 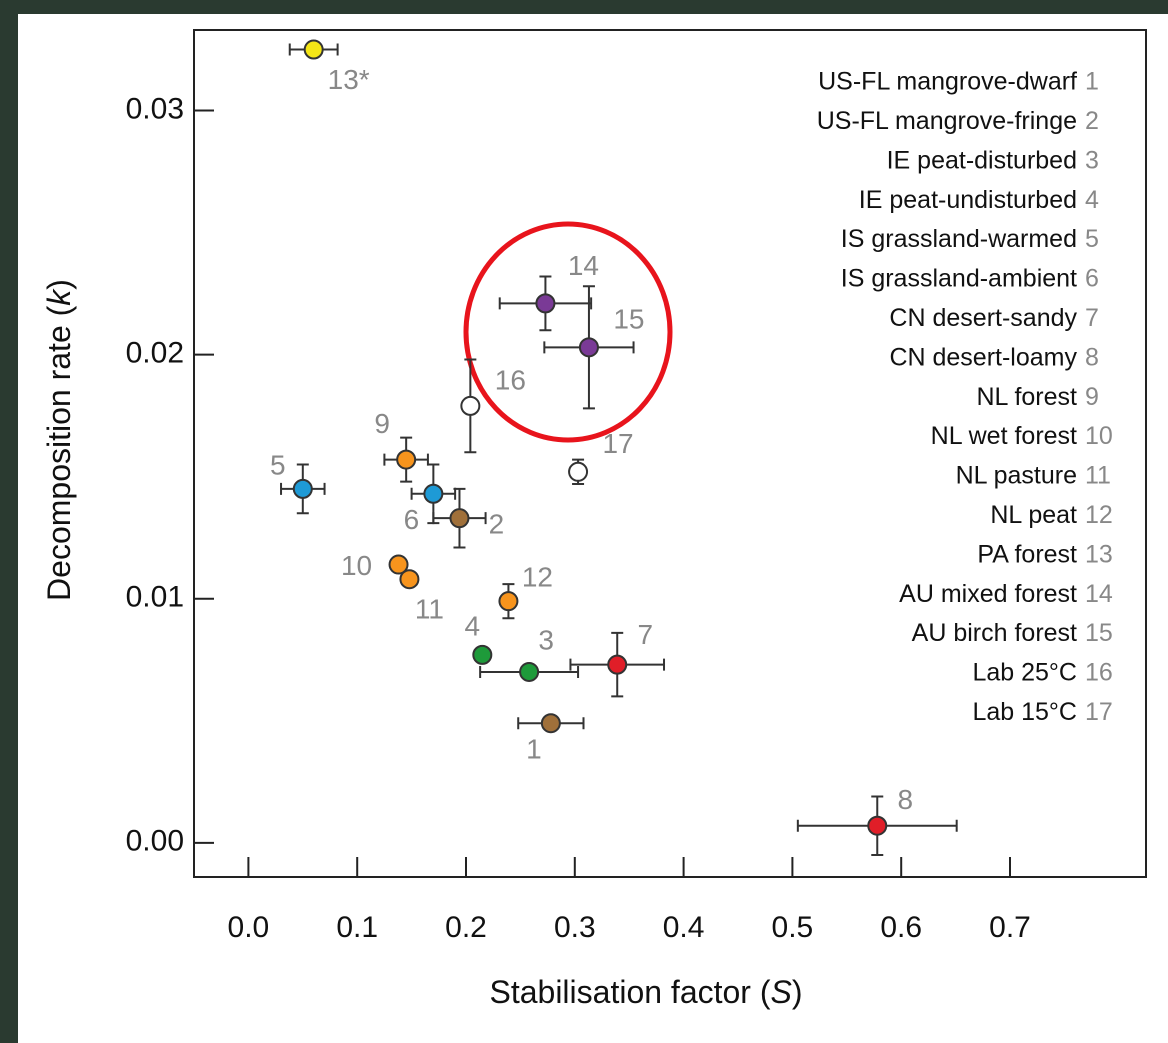 I want to click on data-point: 17, so click(x=601, y=457).